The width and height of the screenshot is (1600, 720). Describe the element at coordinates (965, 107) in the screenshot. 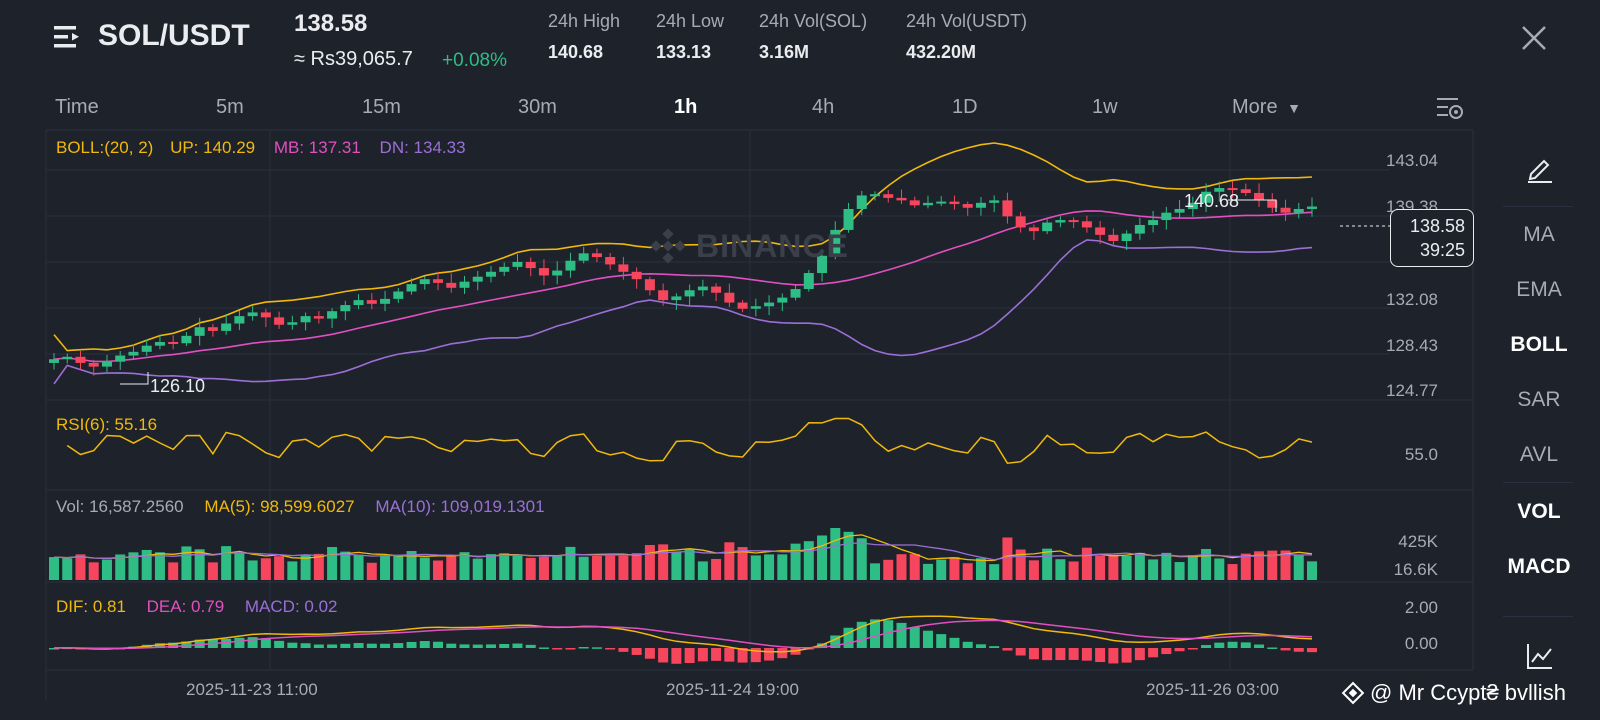

I see `tab-1d: 1D` at that location.